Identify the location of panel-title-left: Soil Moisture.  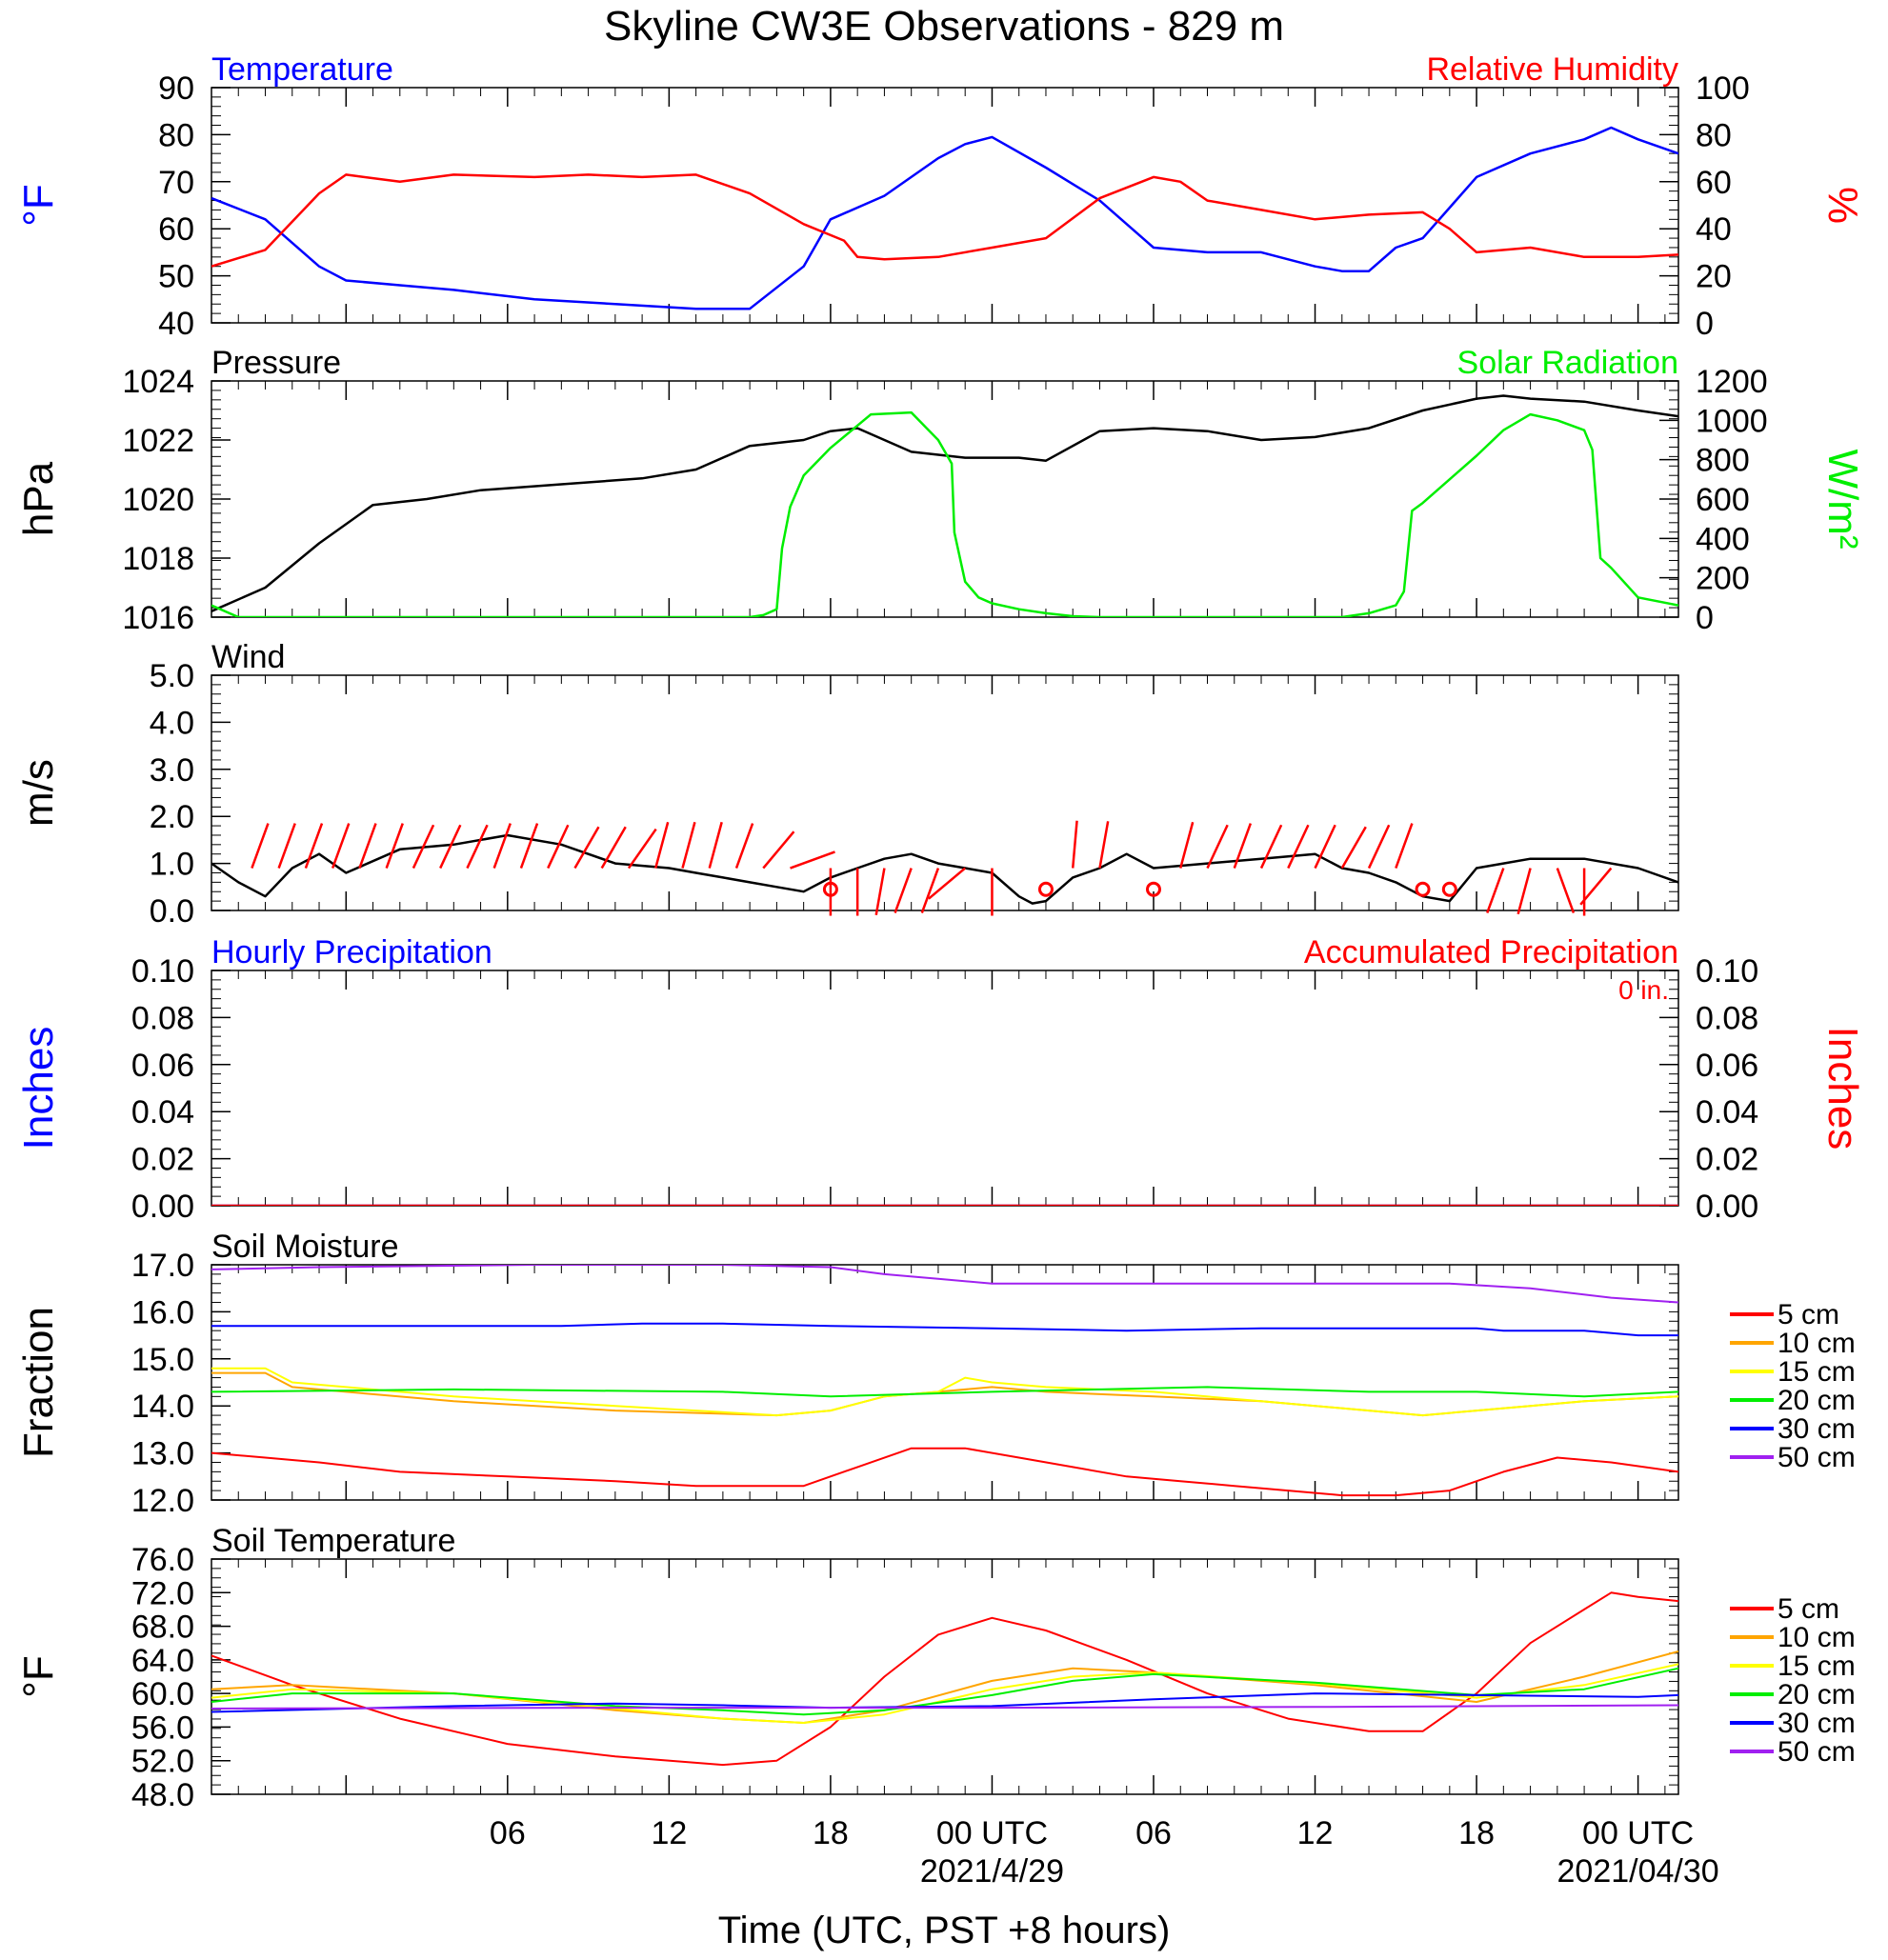
(305, 1247).